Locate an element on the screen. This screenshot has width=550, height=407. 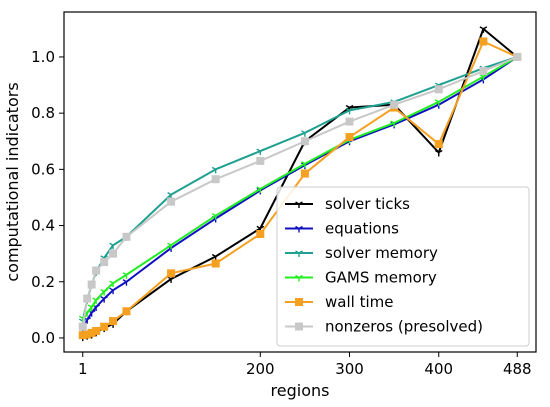
legend-item: solver ticks is located at coordinates (347, 204).